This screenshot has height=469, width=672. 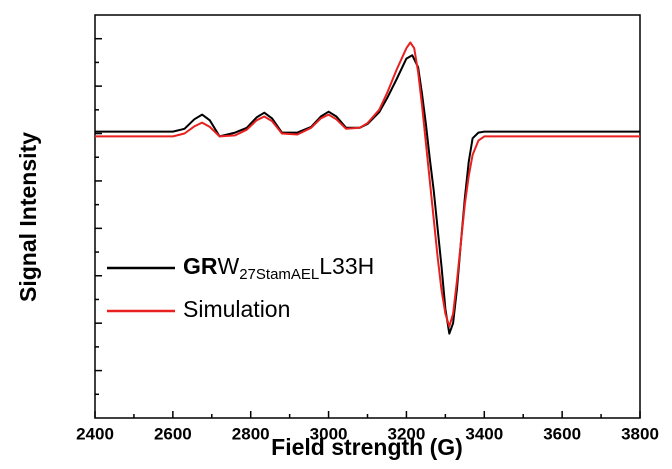 I want to click on x-tick-label: 3600, so click(x=562, y=433).